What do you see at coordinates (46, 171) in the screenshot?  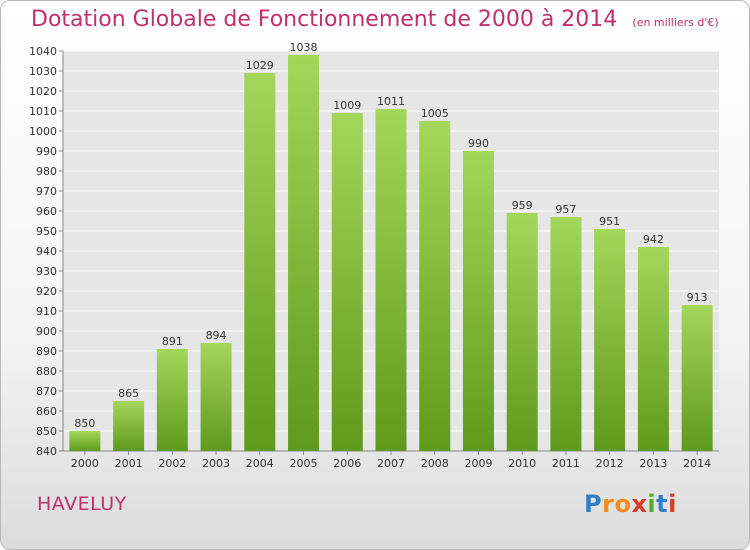 I see `y-tick-label: 980` at bounding box center [46, 171].